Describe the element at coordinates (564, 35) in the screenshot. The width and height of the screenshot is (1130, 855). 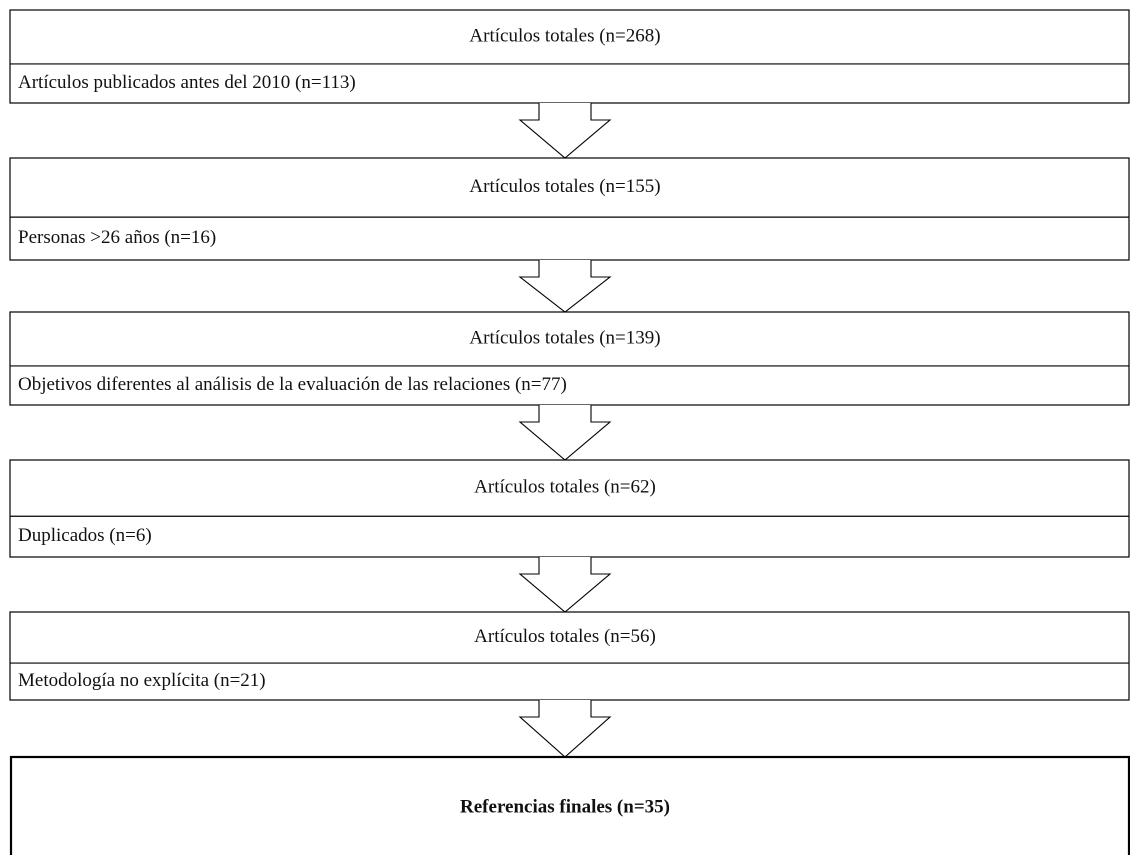
I see `stage-total: Artículos totales (n=268)` at that location.